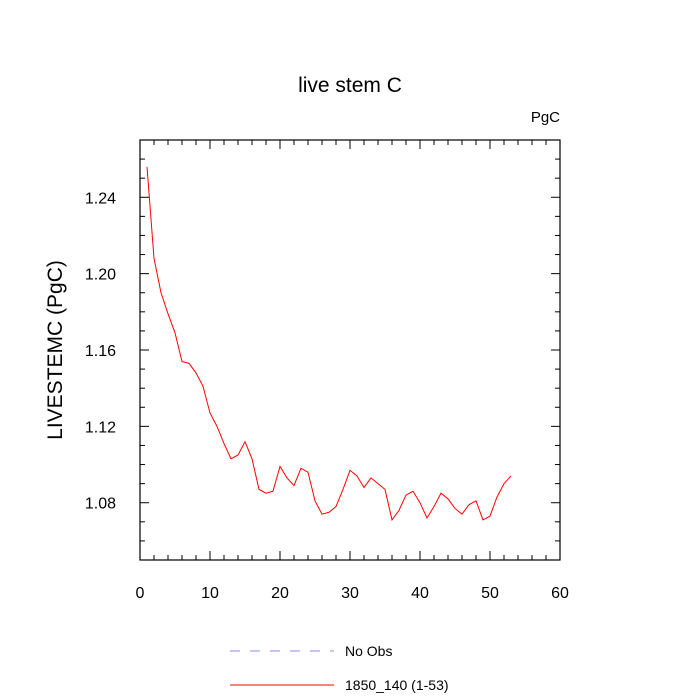  What do you see at coordinates (339, 668) in the screenshot?
I see `legend: No Obs 1850_140 (1-53)` at bounding box center [339, 668].